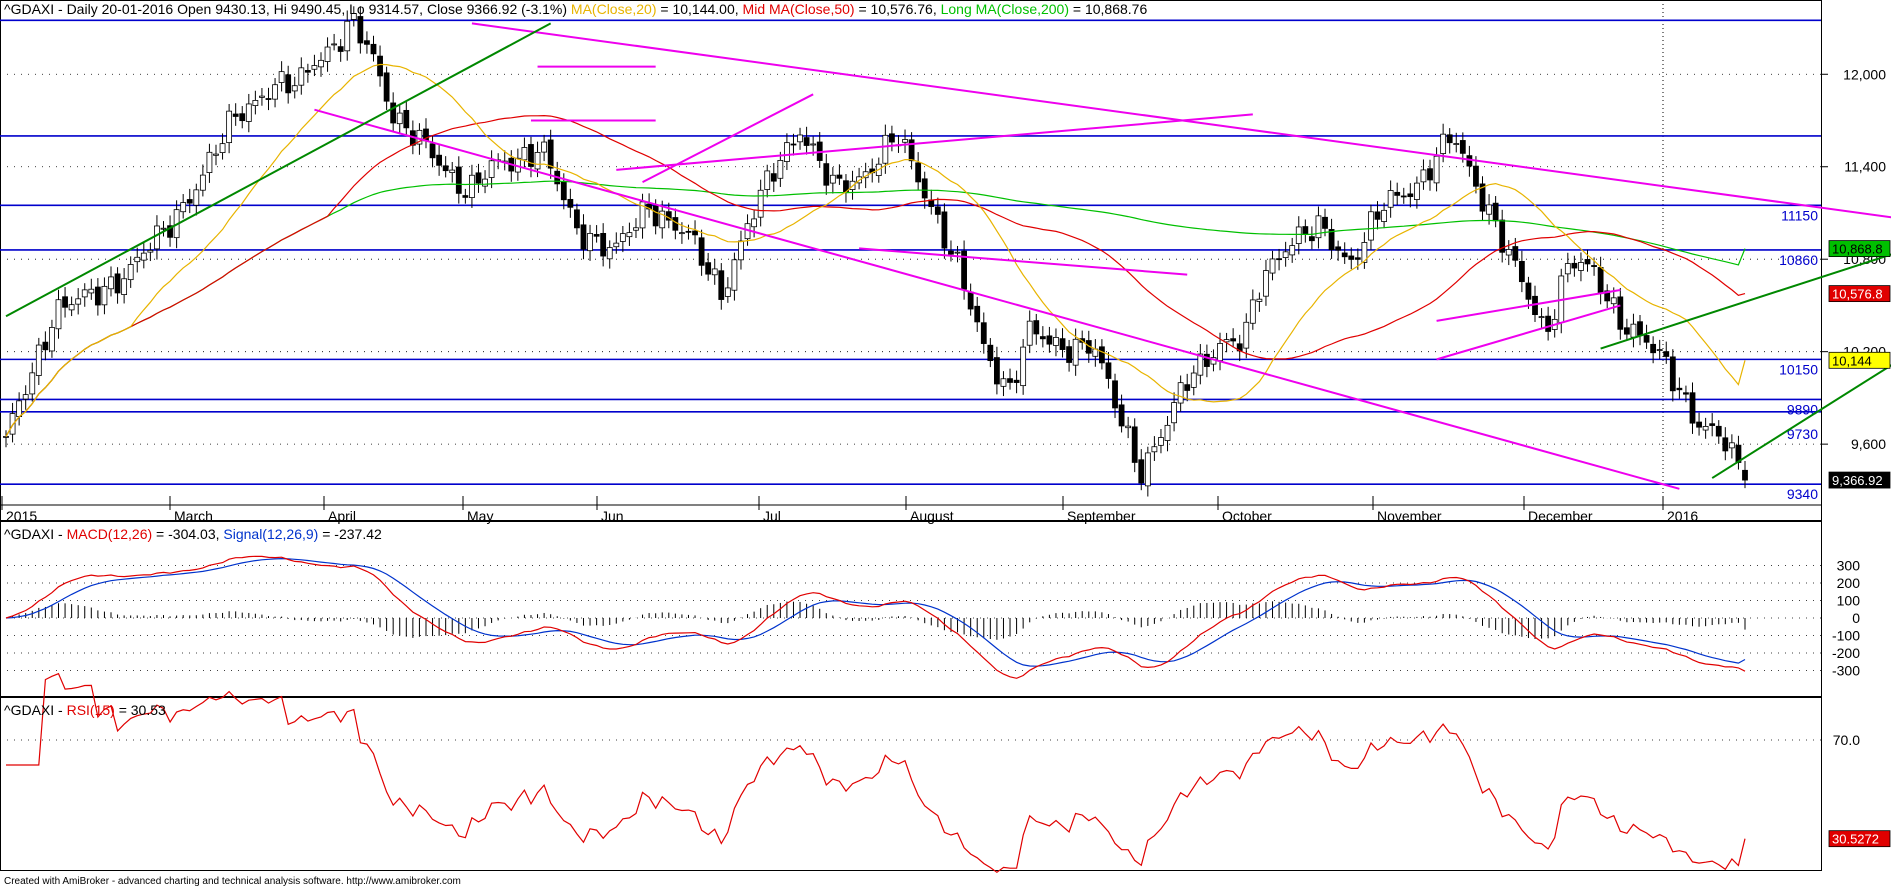 The width and height of the screenshot is (1891, 892). What do you see at coordinates (772, 516) in the screenshot?
I see `month-label: Jul` at bounding box center [772, 516].